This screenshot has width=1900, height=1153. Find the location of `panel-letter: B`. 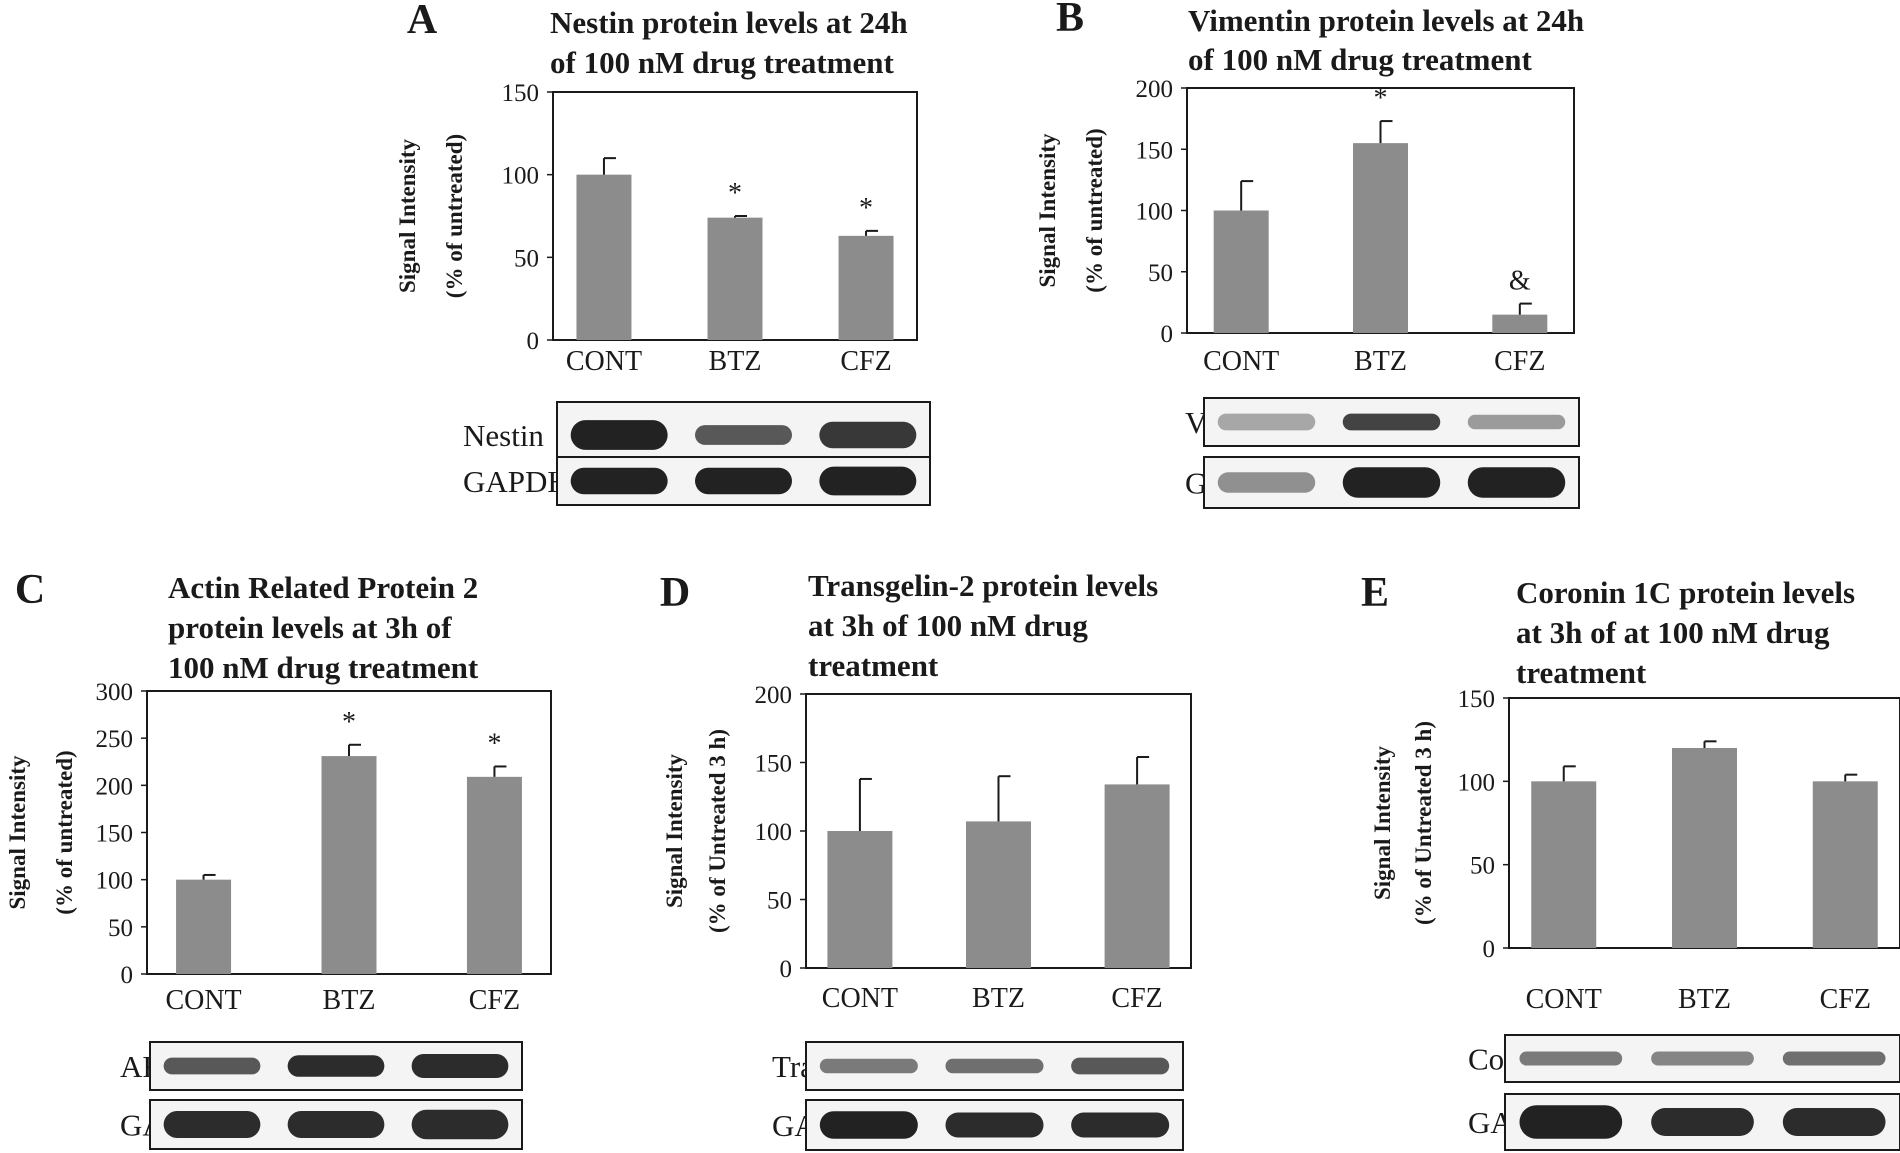

panel-letter: B is located at coordinates (1070, 20).